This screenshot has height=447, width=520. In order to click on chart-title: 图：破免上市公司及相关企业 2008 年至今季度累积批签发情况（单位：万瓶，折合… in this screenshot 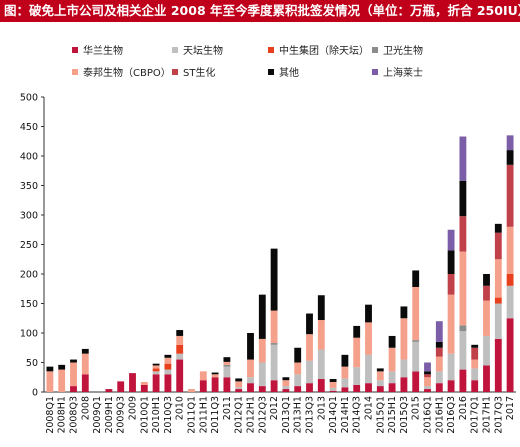, I will do `click(260, 11)`.